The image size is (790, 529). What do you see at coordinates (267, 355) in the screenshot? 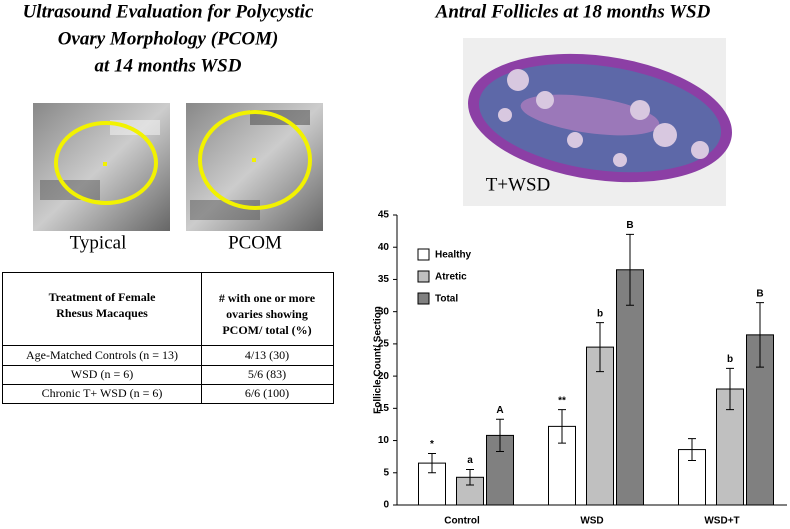
I see `table-cell: 4/13 (30)` at bounding box center [267, 355].